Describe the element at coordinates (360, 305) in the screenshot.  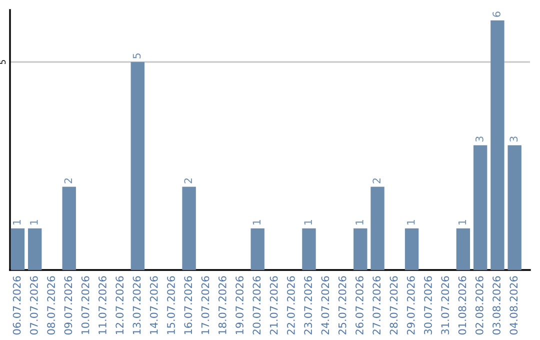
I see `x-tick-label: 26.07.2026` at that location.